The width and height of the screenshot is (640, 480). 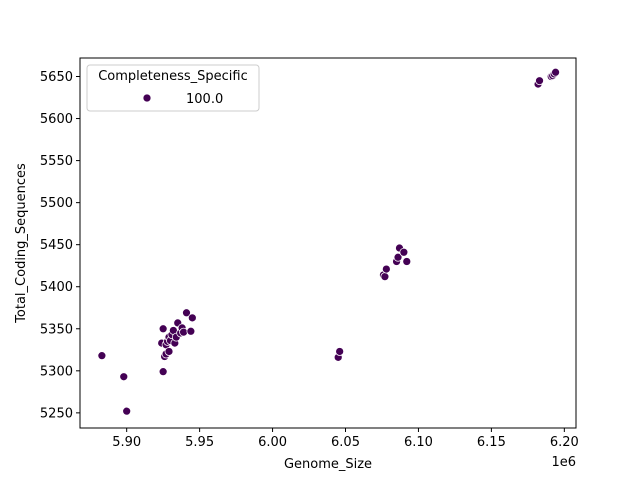 What do you see at coordinates (204, 99) in the screenshot?
I see `legend-entry-label: 100.0` at bounding box center [204, 99].